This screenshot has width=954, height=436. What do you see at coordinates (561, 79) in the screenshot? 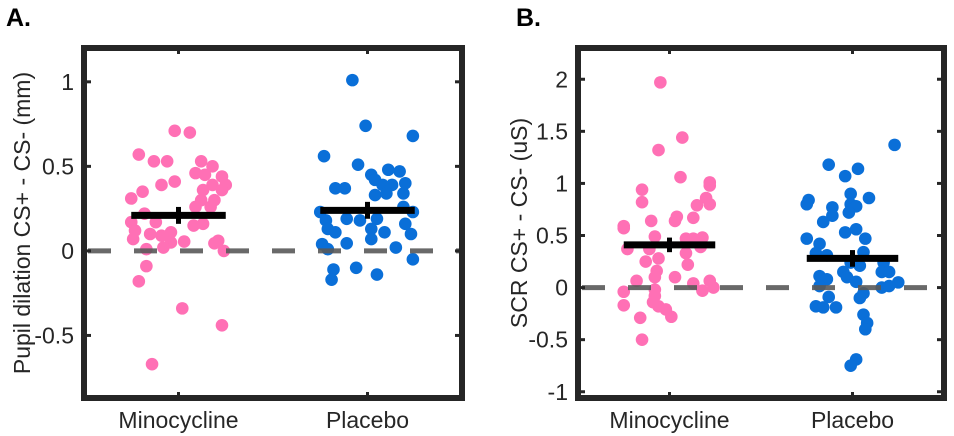
I see `y-tick-label: 2` at bounding box center [561, 79].